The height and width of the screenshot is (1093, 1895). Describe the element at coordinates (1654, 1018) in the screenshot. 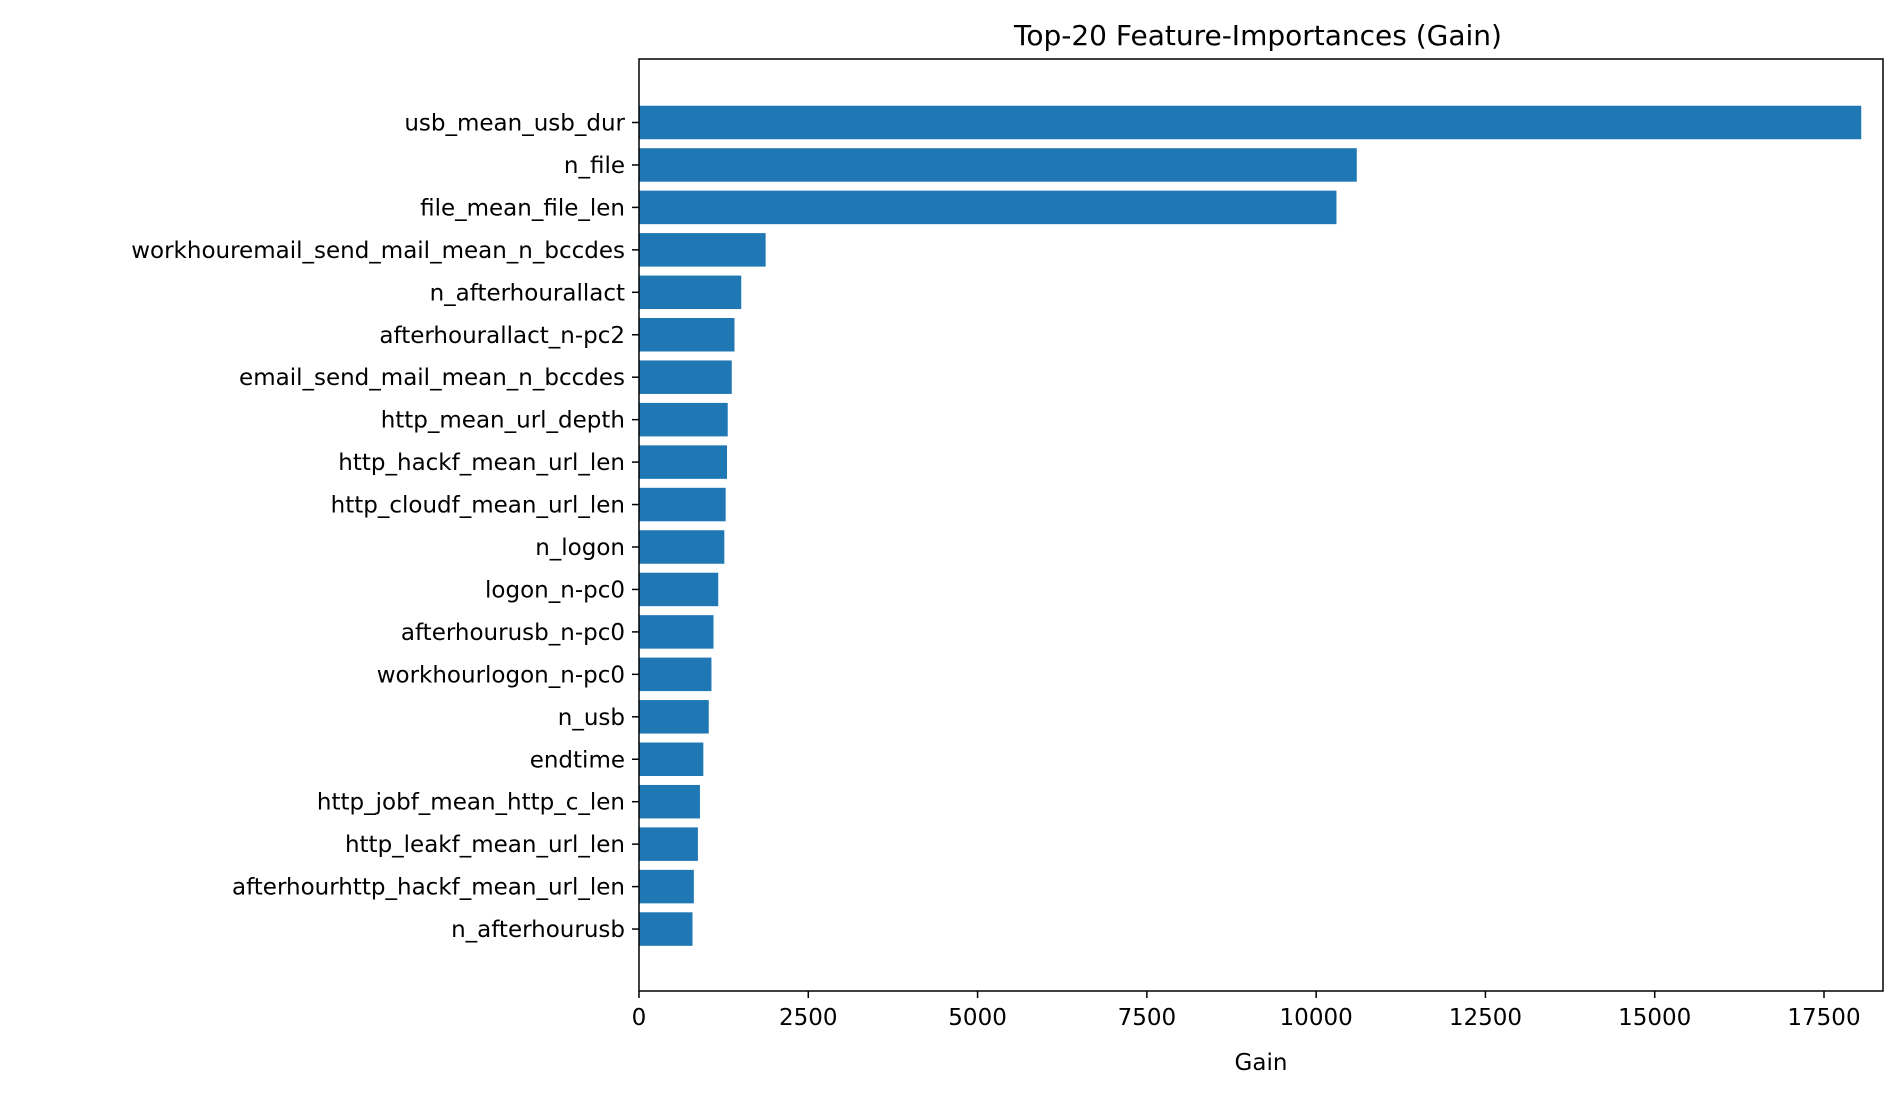

I see `x-tick-label: 15000` at that location.